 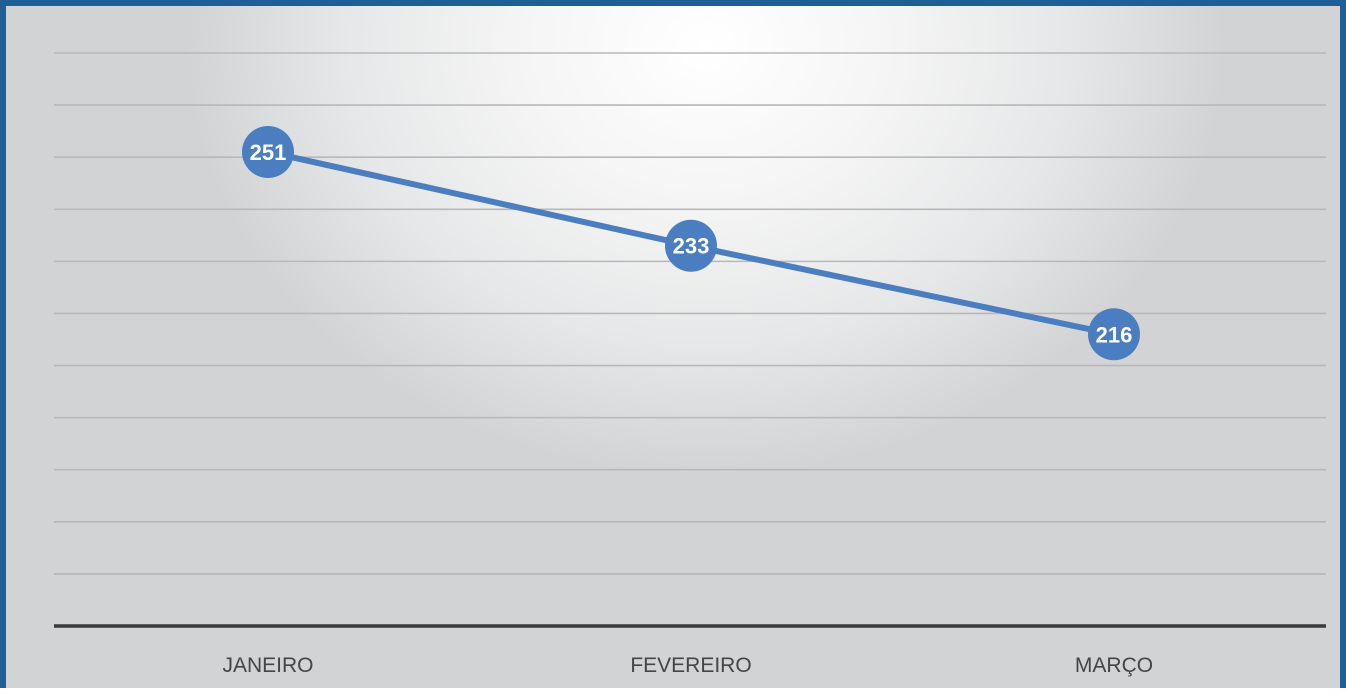 I want to click on x-tick-labels: JANEIRO FEVEREIRO MARÇO, so click(x=687, y=665).